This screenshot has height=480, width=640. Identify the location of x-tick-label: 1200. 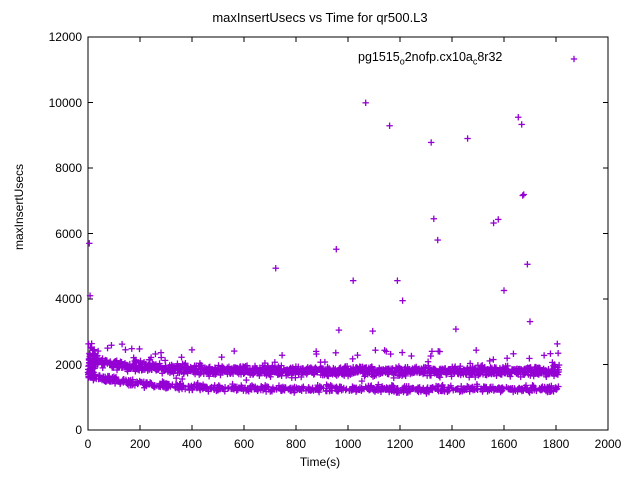
(400, 444).